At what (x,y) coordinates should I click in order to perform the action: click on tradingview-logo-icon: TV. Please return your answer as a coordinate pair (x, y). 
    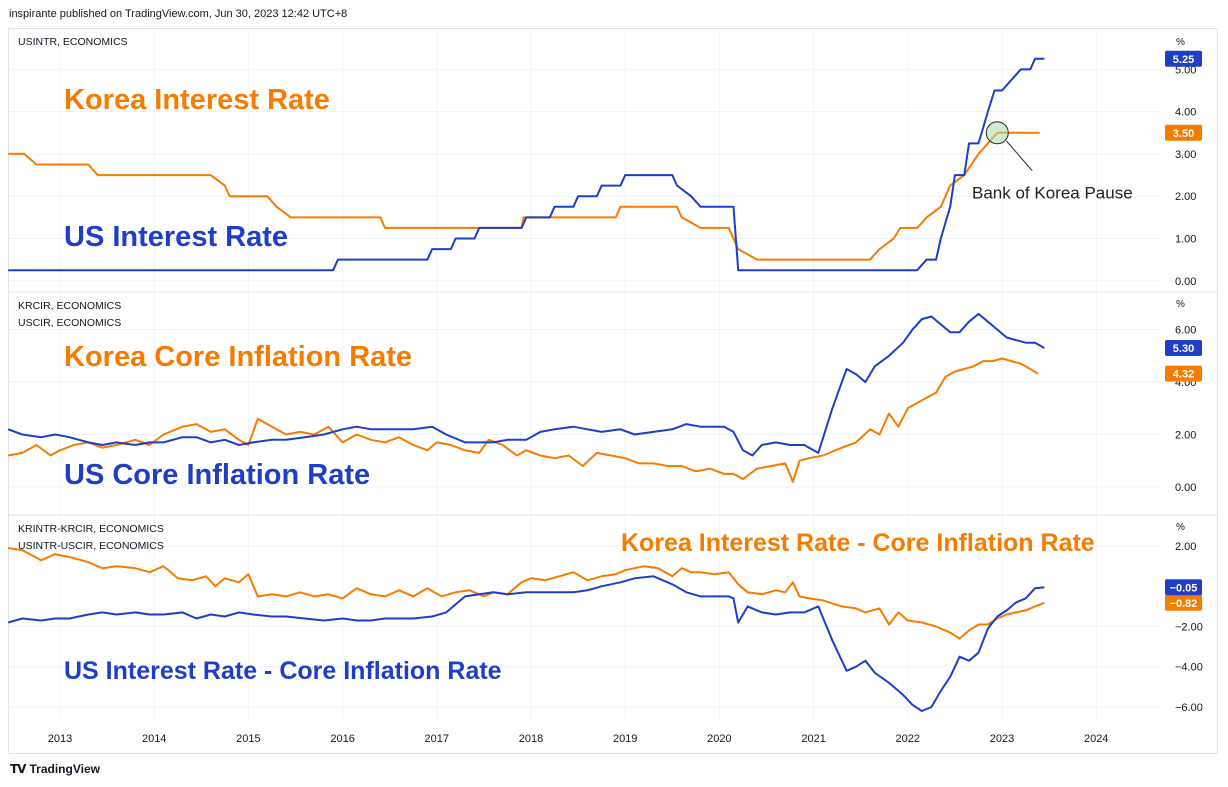
    Looking at the image, I should click on (18, 769).